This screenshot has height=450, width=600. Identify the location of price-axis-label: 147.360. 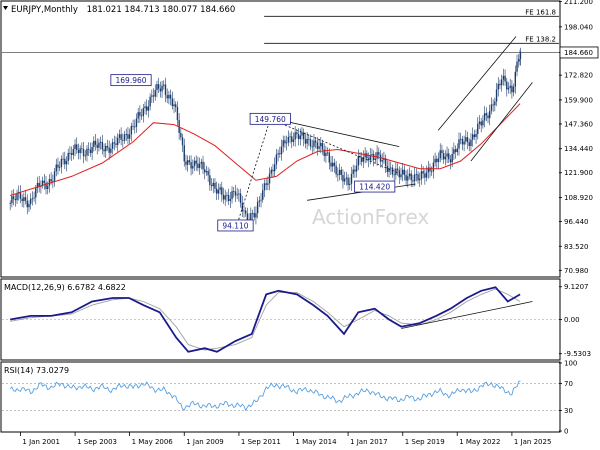
(578, 124).